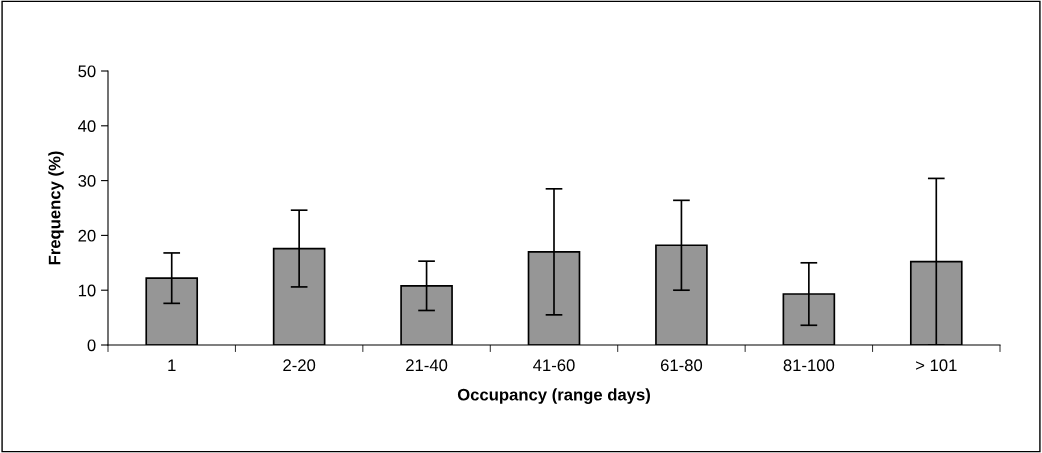 The image size is (1042, 453). What do you see at coordinates (553, 396) in the screenshot?
I see `x-axis-title: Occupancy (range days)` at bounding box center [553, 396].